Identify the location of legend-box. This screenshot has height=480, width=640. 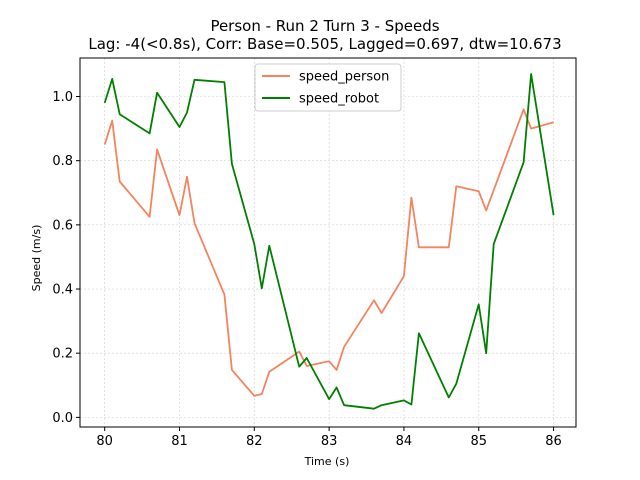
(328, 87).